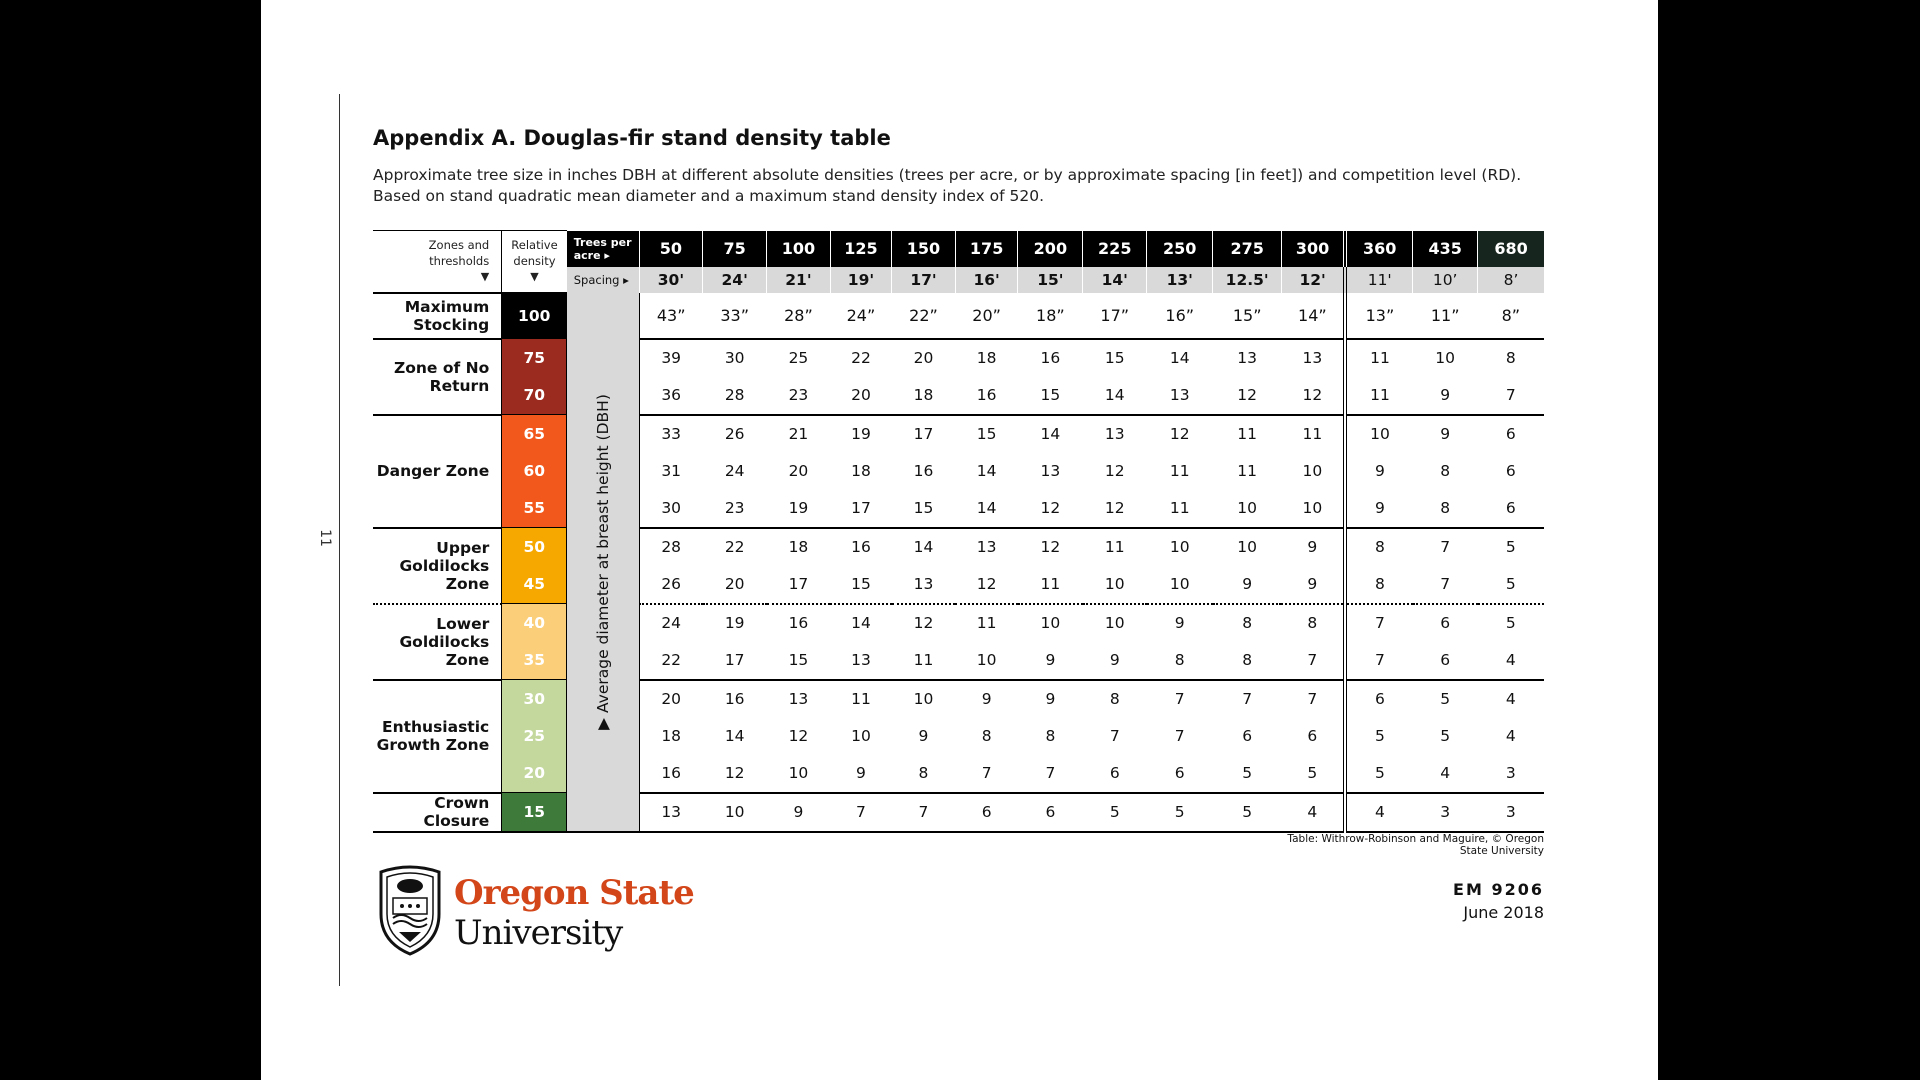 This screenshot has height=1080, width=1920. Describe the element at coordinates (958, 395) in the screenshot. I see `table-row: 70 36 28 23 20 18 16 15 14 13 12 12 11 9 7` at that location.